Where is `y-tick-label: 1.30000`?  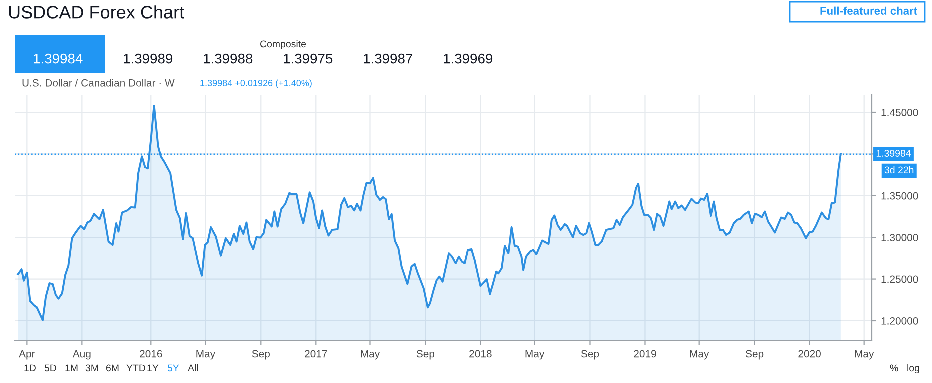 y-tick-label: 1.30000 is located at coordinates (900, 238).